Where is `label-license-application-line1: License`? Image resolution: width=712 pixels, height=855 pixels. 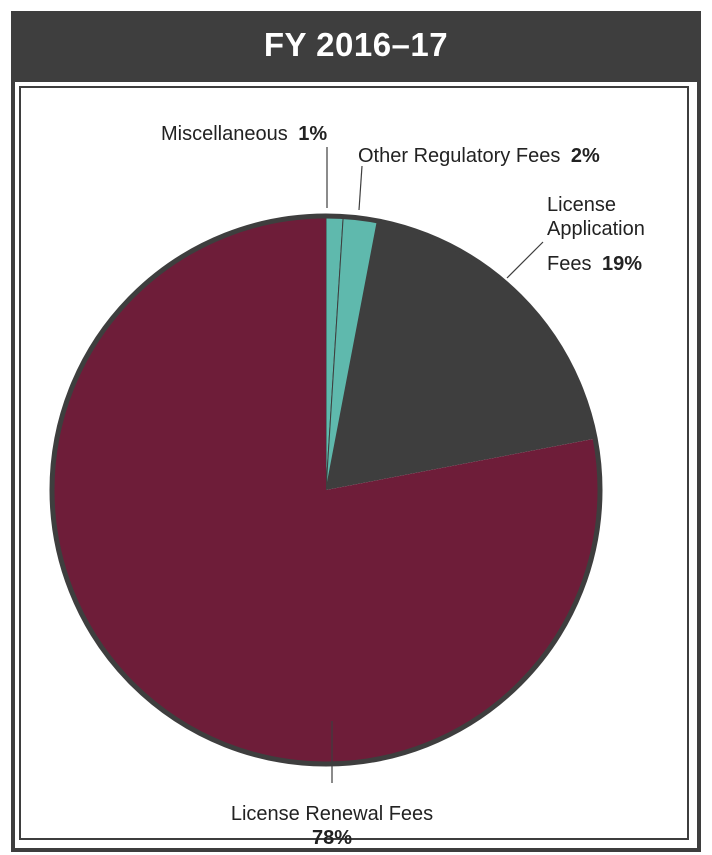 label-license-application-line1: License is located at coordinates (581, 205).